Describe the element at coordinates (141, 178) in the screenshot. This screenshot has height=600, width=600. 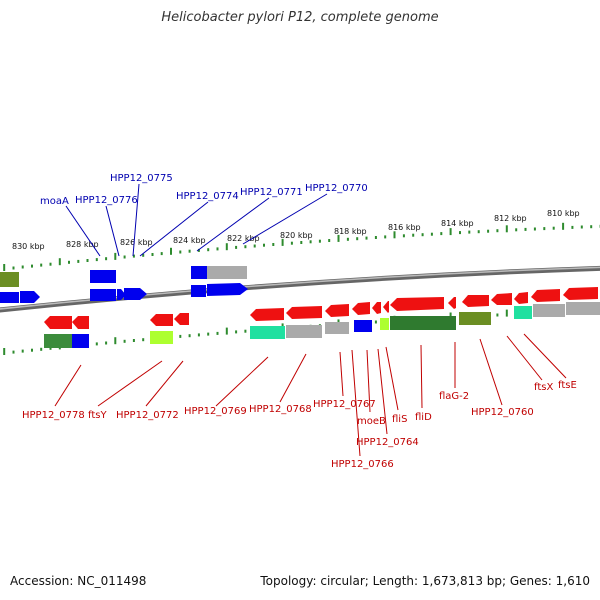
I see `gene-label-hpp12-0775: HPP12_0775` at that location.